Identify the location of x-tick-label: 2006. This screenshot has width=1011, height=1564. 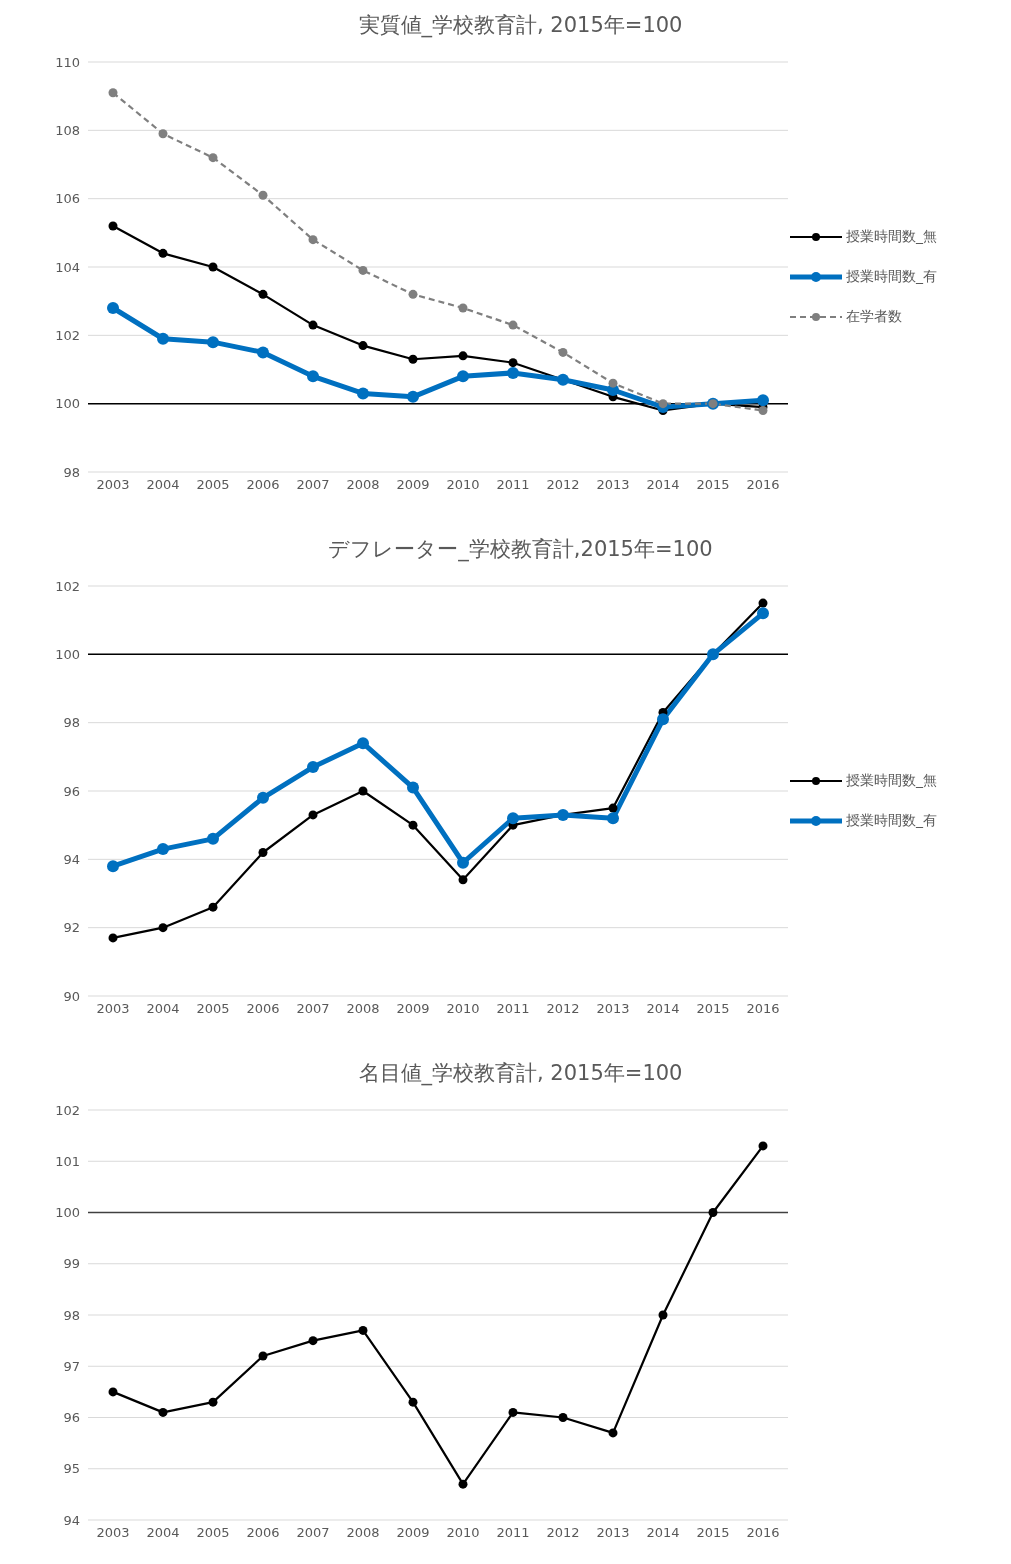
(263, 1009).